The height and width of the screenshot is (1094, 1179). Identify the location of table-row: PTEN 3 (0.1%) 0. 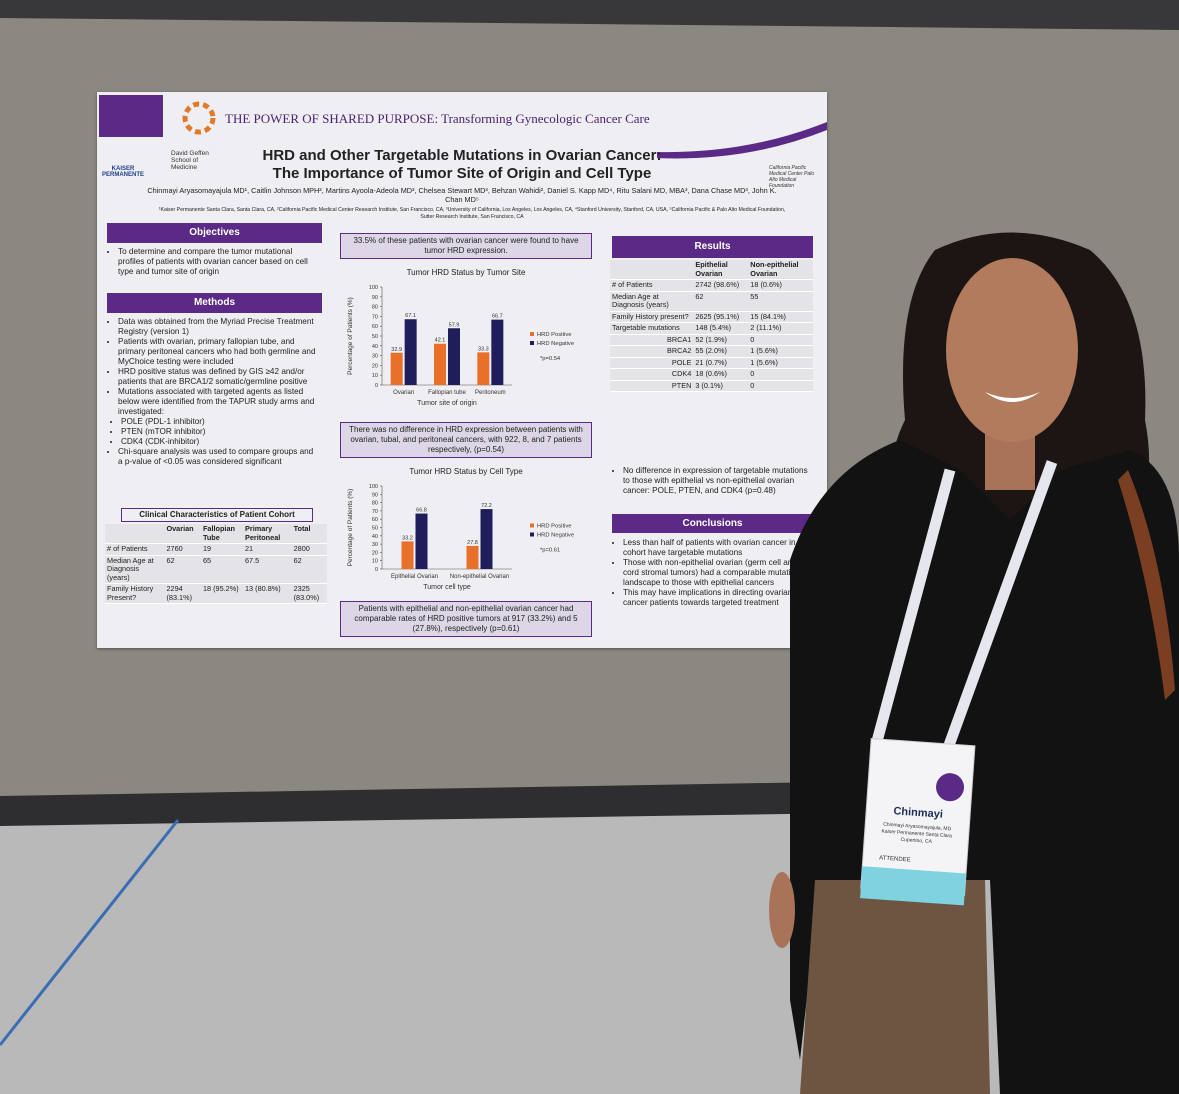
(711, 386).